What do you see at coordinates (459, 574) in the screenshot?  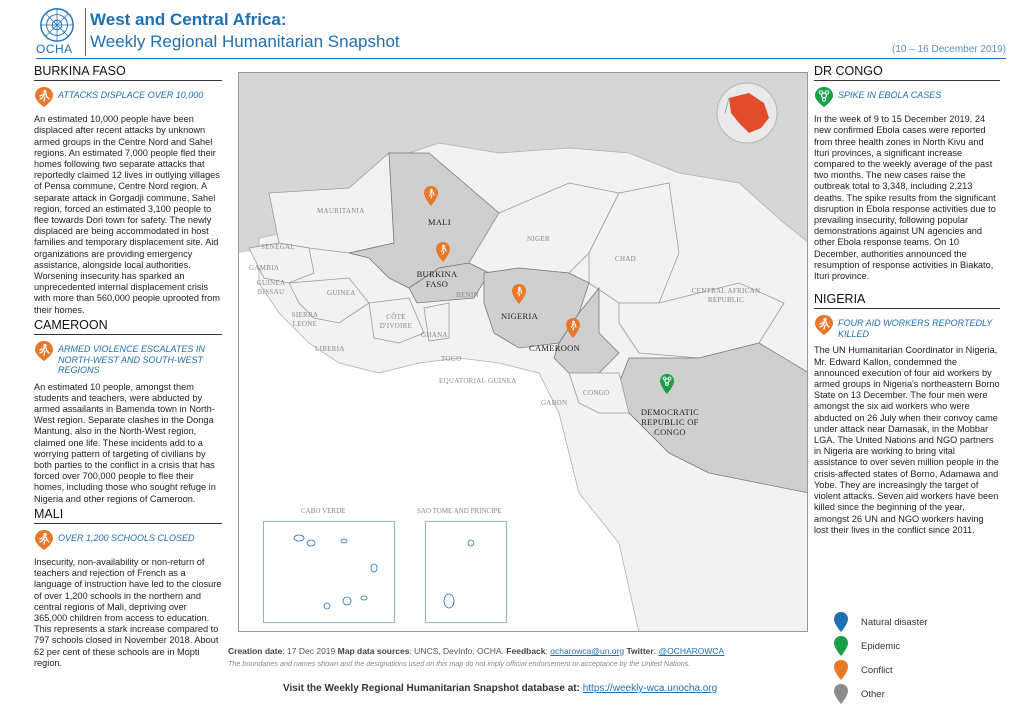 I see `sao-tome-islands` at bounding box center [459, 574].